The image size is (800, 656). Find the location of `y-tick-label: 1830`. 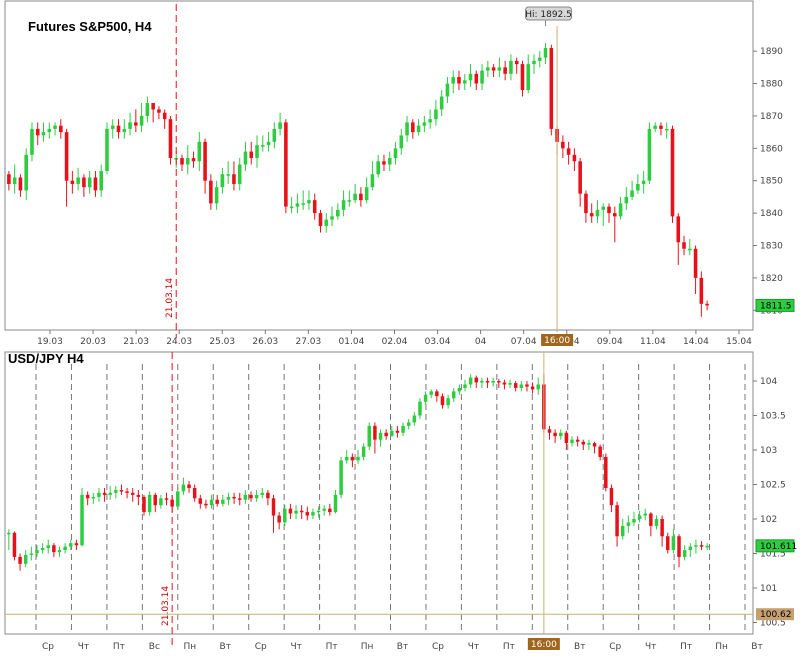

y-tick-label: 1830 is located at coordinates (771, 247).